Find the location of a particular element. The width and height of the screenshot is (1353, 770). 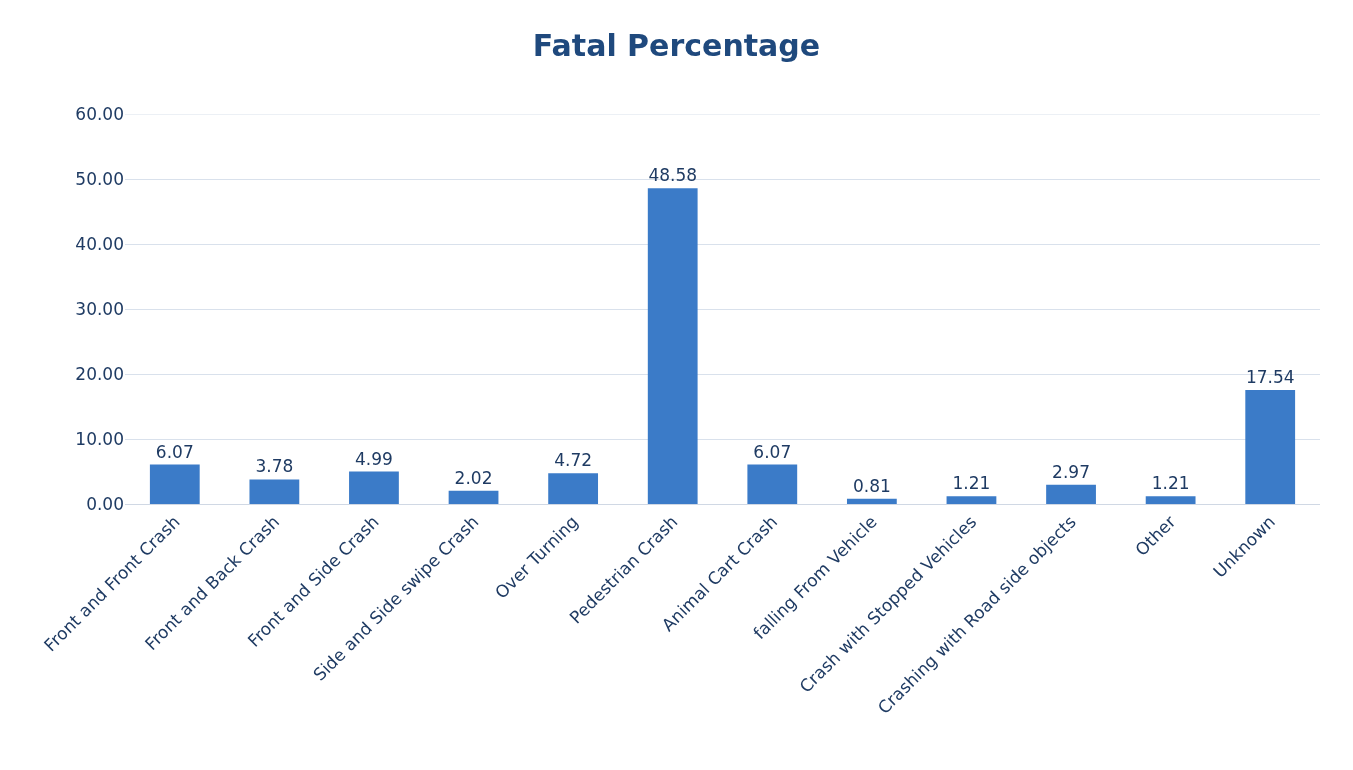

y-tick-label: 10.00 is located at coordinates (99, 438).